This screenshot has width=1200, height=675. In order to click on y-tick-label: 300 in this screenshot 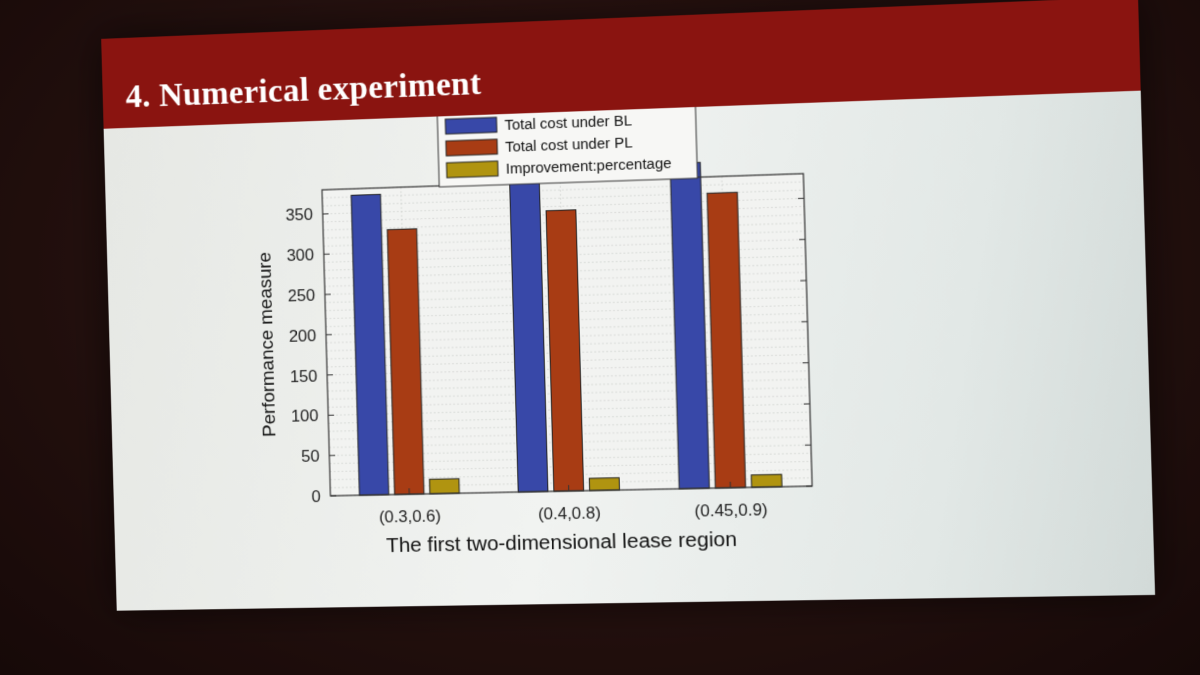, I will do `click(300, 255)`.